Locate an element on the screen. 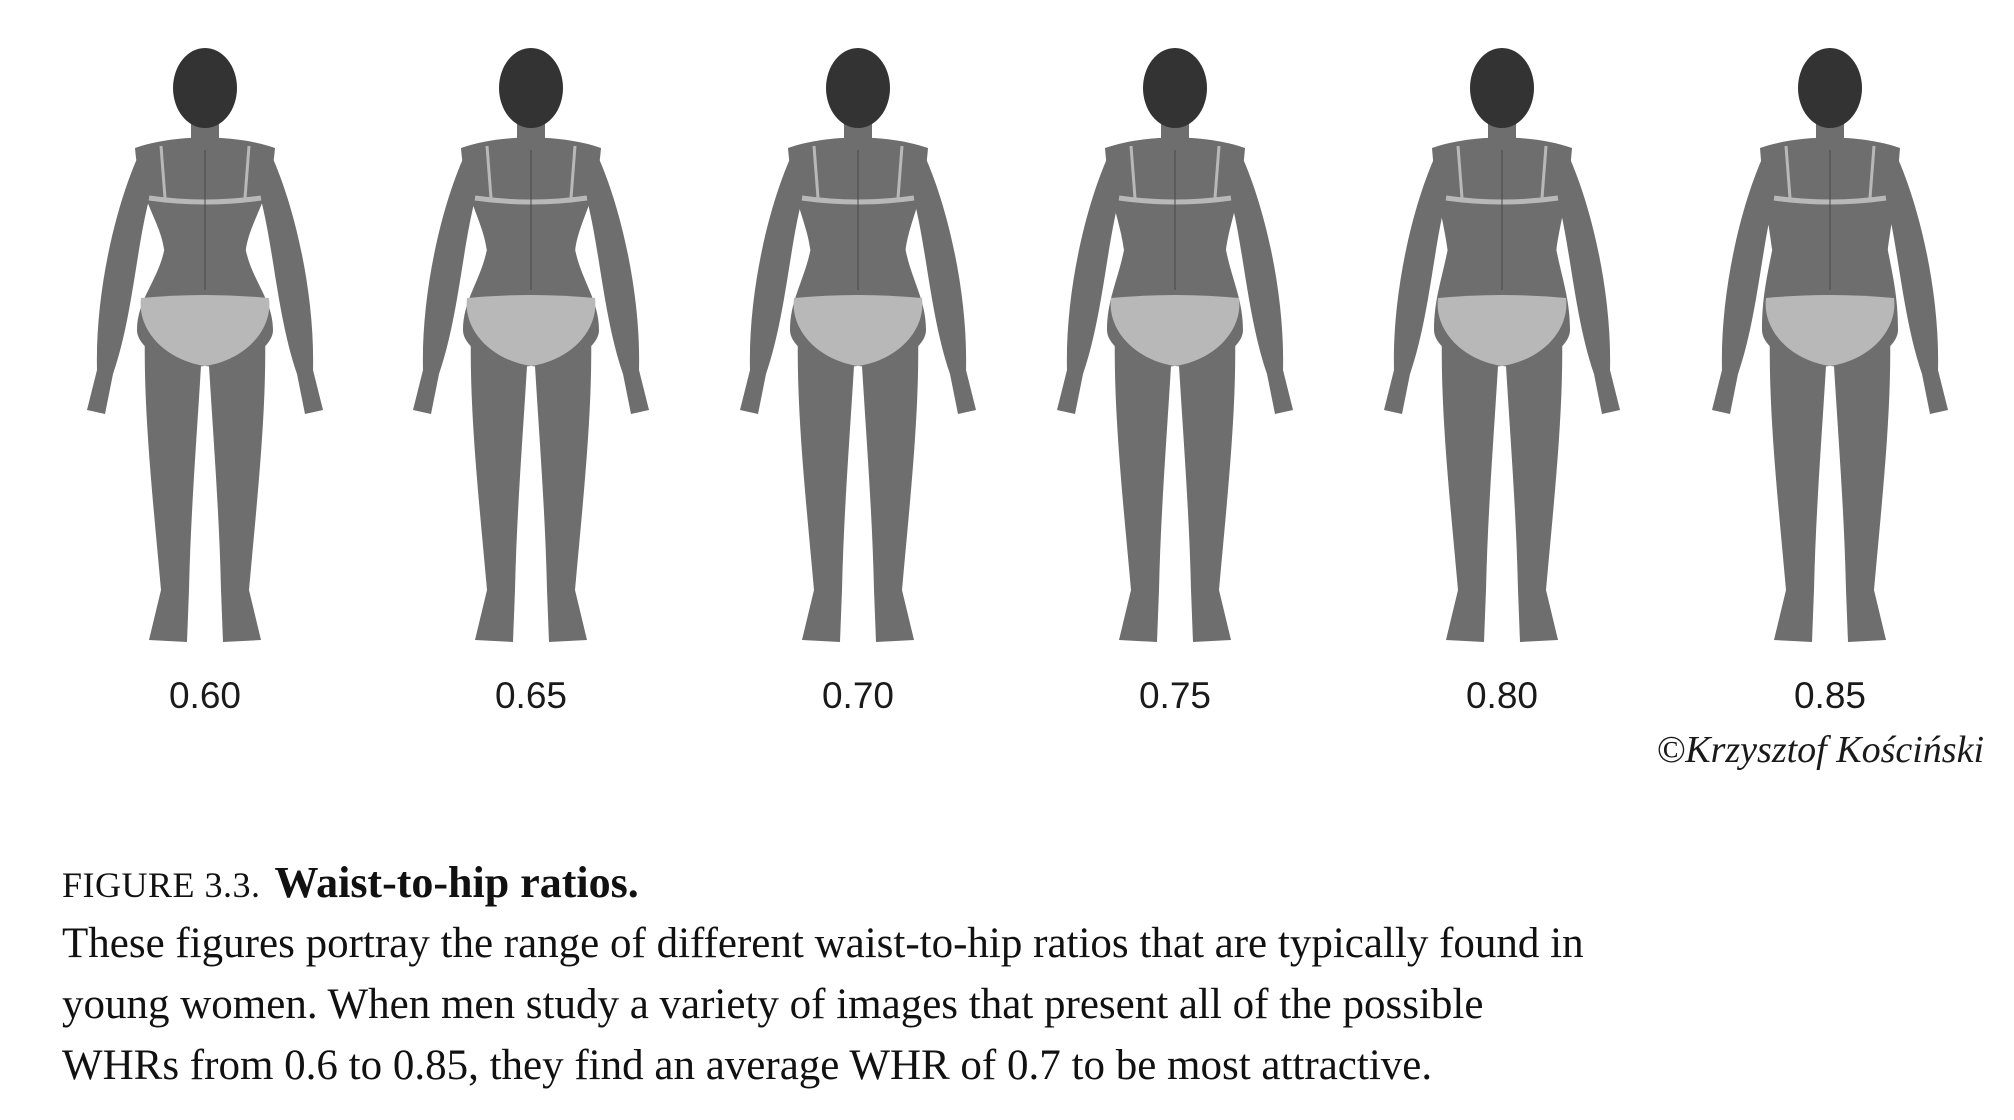 The image size is (2014, 1120). body-figure-2: 0.65 is located at coordinates (531, 380).